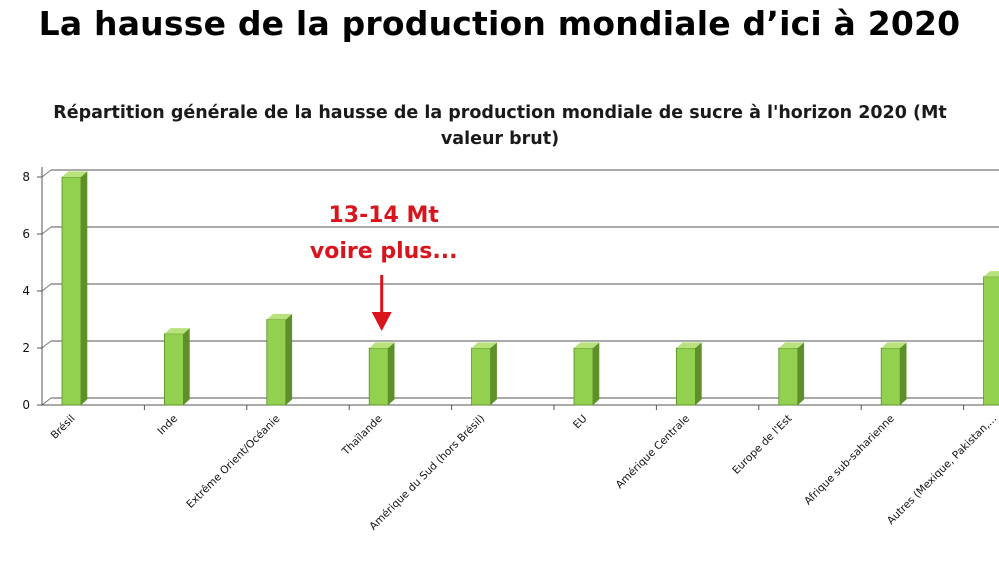 This screenshot has height=562, width=999. I want to click on x-tick-label: EU, so click(580, 422).